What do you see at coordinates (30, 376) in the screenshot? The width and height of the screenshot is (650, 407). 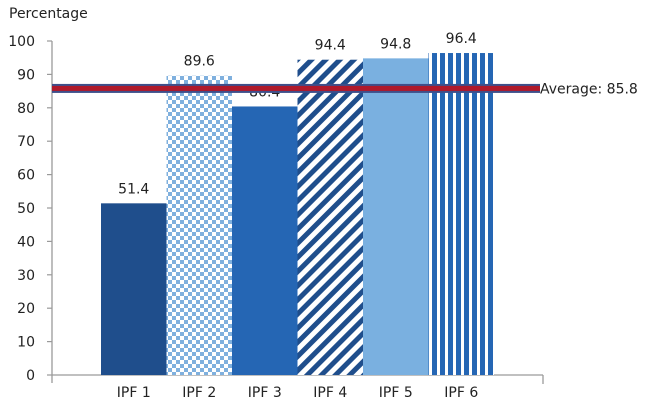 I see `y-tick-label: 0` at bounding box center [30, 376].